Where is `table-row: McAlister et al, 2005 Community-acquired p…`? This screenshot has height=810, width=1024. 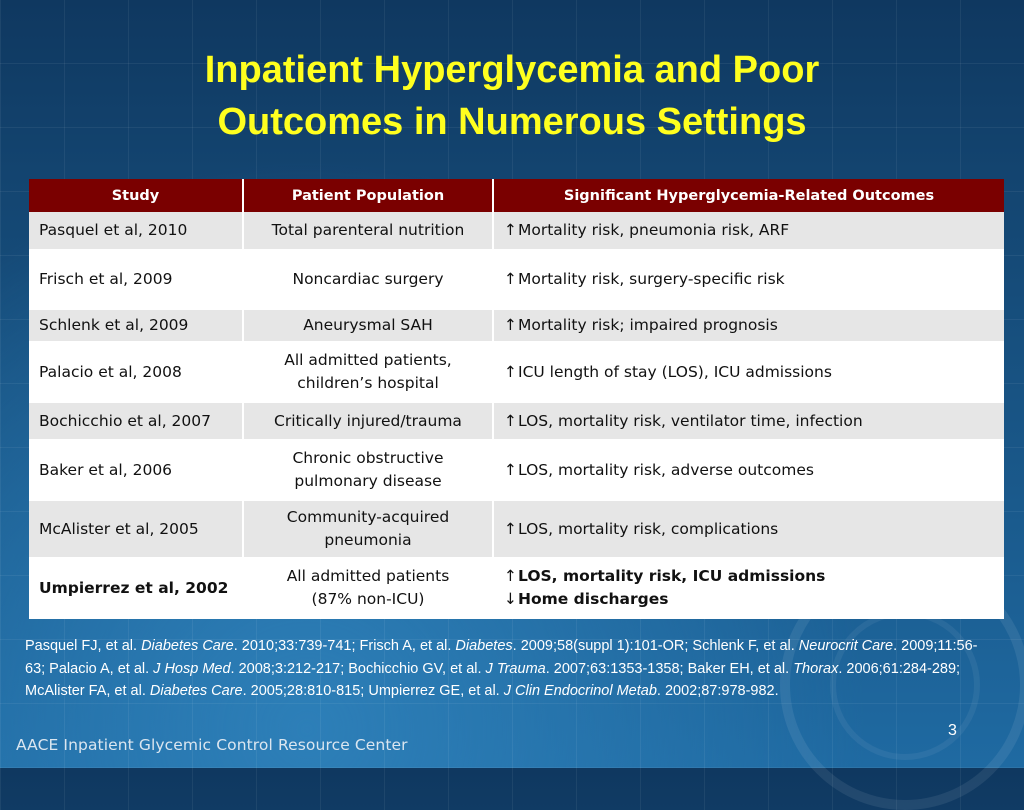 table-row: McAlister et al, 2005 Community-acquired p… is located at coordinates (516, 529).